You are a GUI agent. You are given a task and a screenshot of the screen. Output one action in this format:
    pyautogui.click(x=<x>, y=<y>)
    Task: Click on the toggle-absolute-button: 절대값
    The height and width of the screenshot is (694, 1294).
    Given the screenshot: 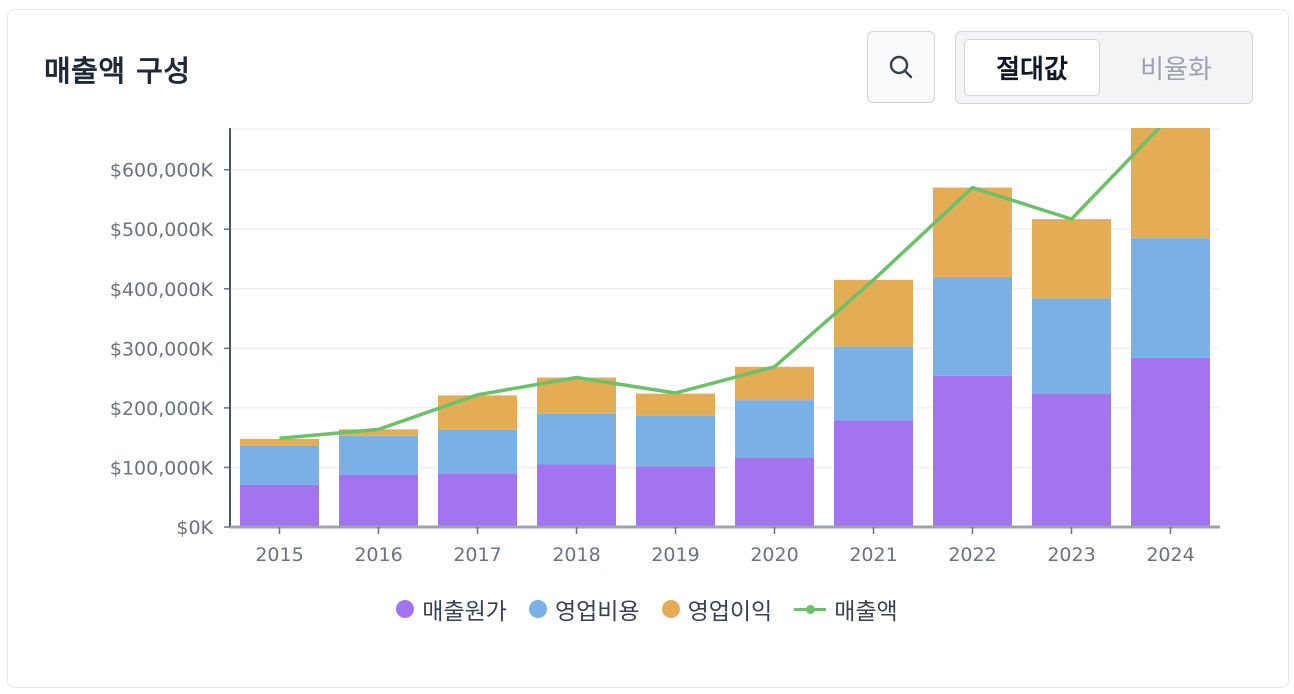 What is the action you would take?
    pyautogui.click(x=1032, y=67)
    